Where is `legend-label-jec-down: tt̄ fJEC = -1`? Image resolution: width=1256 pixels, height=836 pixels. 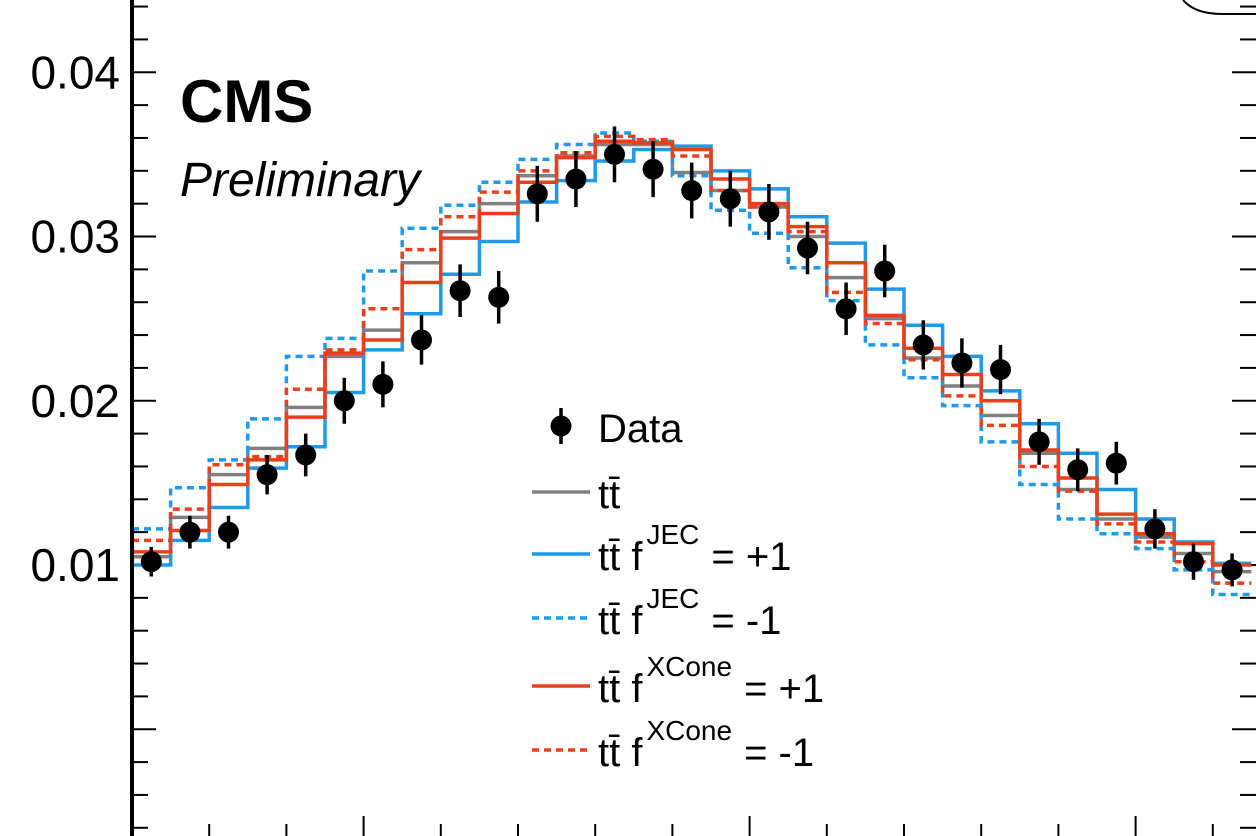 legend-label-jec-down: tt̄ fJEC = -1 is located at coordinates (689, 613).